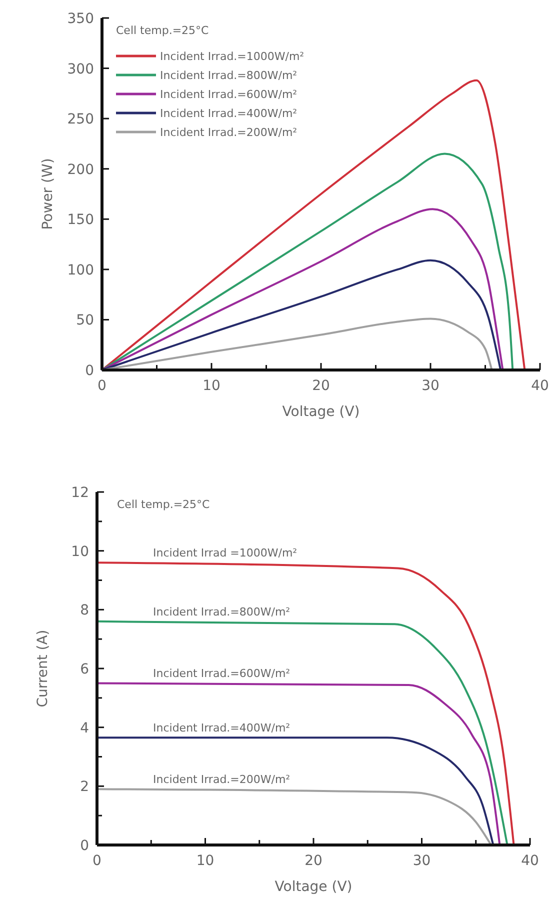  I want to click on y-tick-label: 200, so click(80, 170).